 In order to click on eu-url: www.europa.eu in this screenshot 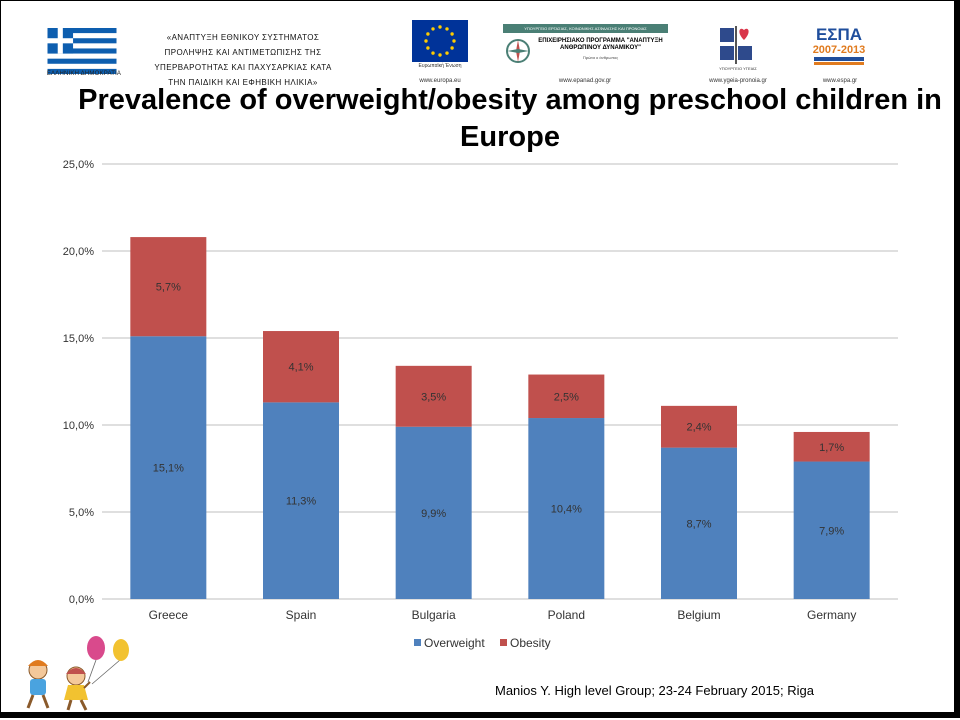, I will do `click(440, 81)`.